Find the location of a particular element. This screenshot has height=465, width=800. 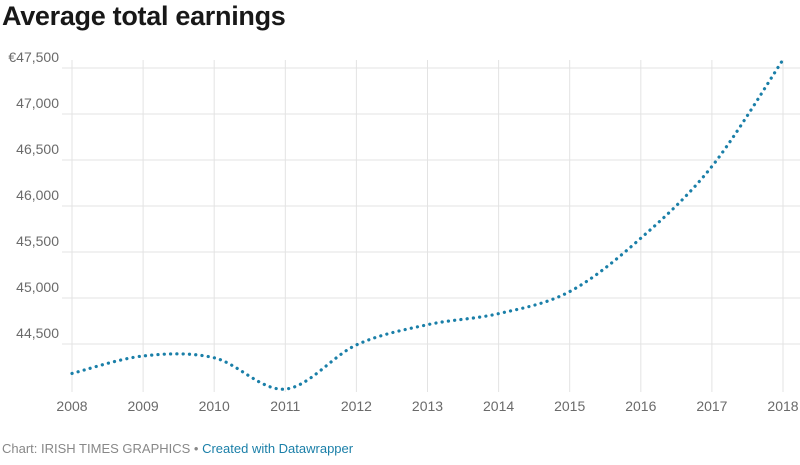

x-tick-label: 2011 is located at coordinates (285, 406).